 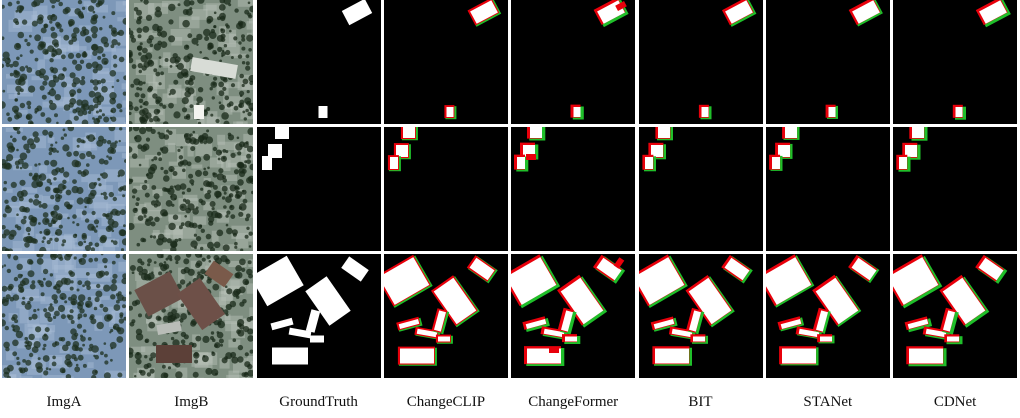 I want to click on cell-changeclip-row3, so click(x=445, y=316).